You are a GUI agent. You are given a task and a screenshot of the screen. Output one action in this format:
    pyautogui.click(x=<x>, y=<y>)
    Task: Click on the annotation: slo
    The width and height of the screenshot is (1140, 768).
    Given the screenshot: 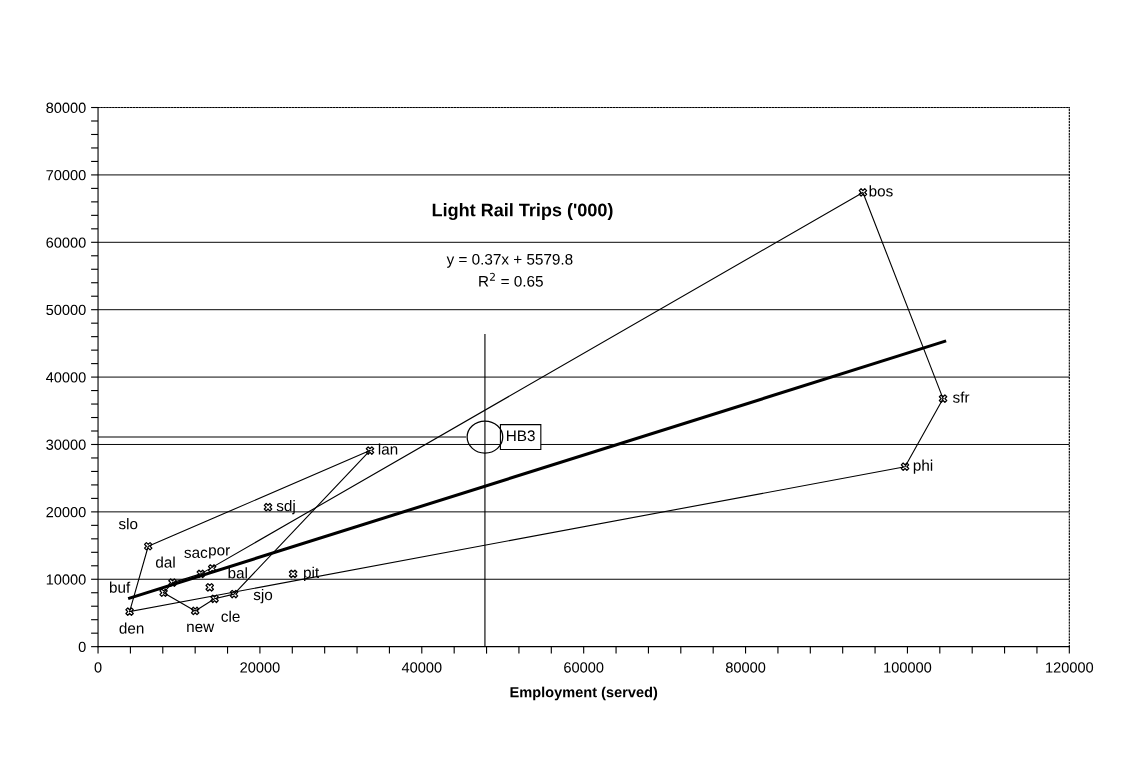 What is the action you would take?
    pyautogui.click(x=128, y=524)
    